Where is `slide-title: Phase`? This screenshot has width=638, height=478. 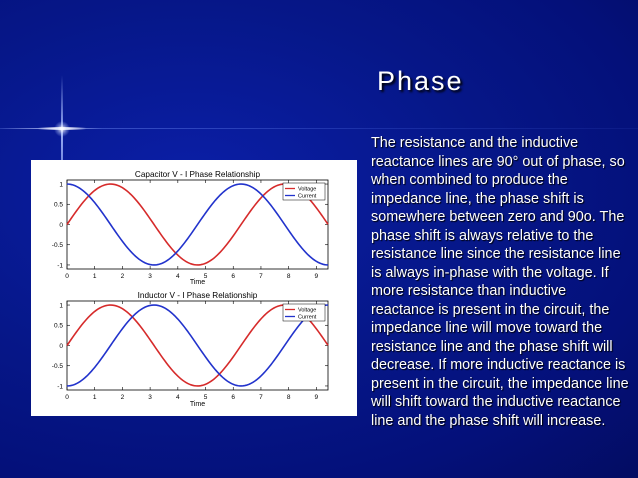 slide-title: Phase is located at coordinates (420, 81).